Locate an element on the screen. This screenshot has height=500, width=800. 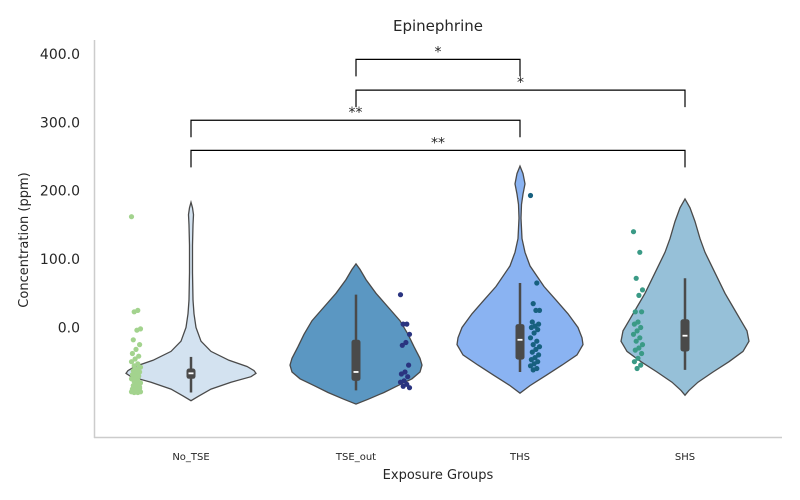
x-tick-label: TSE_out is located at coordinates (355, 457).